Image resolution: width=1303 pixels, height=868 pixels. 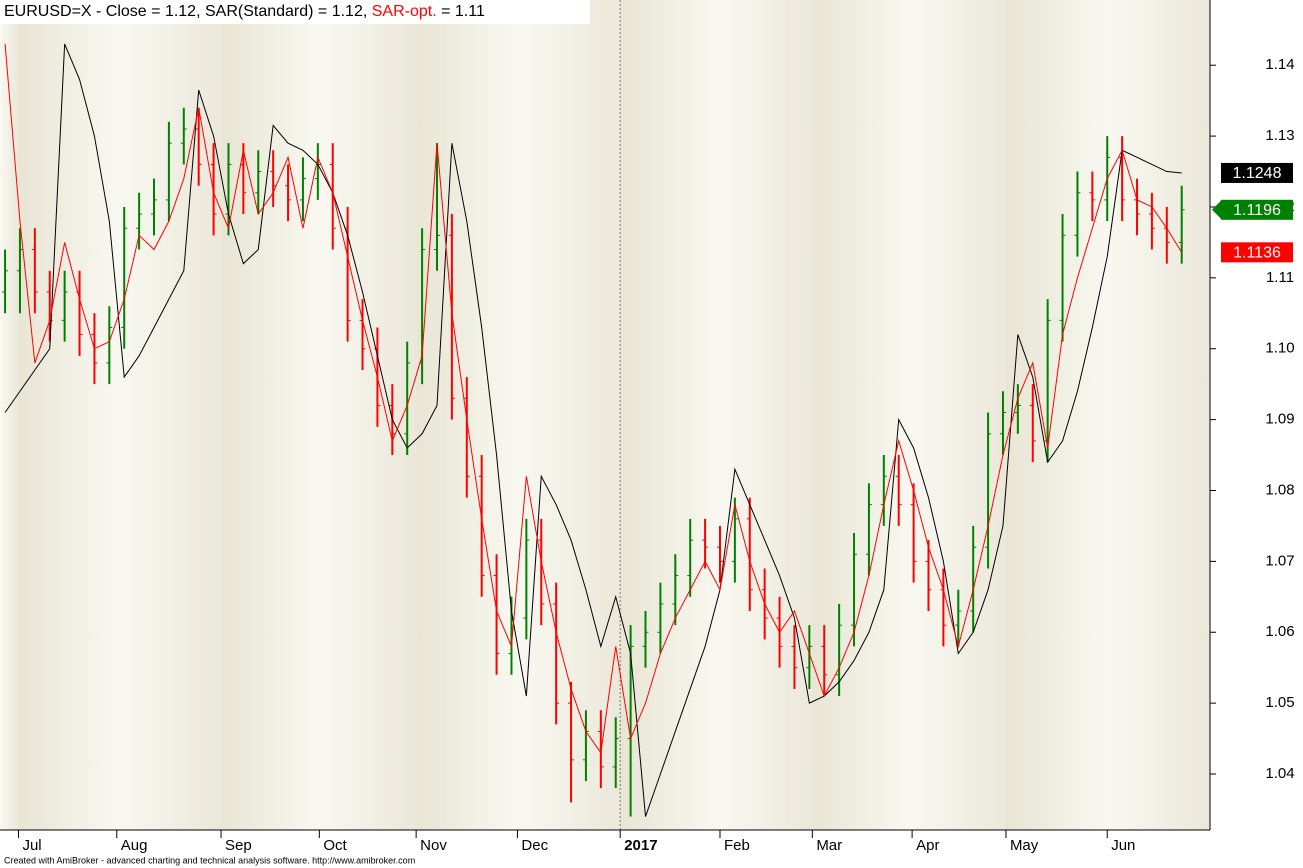 I want to click on x-tick-label: Apr, so click(x=927, y=845).